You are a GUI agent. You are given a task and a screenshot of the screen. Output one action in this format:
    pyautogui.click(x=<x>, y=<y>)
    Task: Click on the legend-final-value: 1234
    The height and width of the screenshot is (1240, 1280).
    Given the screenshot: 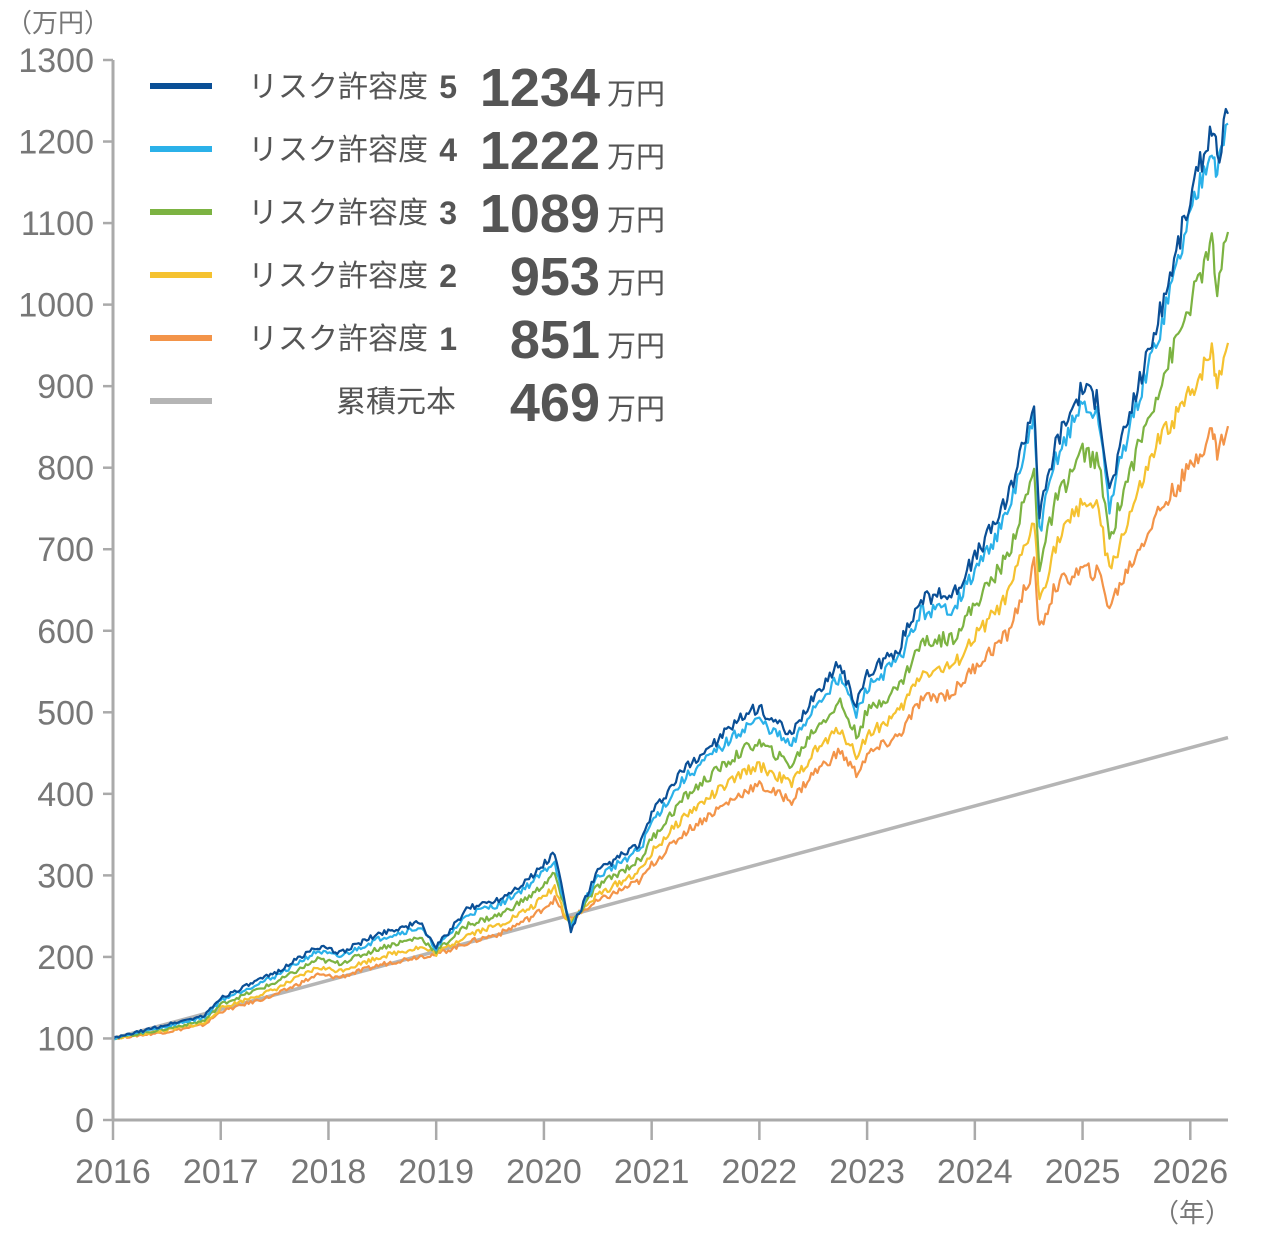 What is the action you would take?
    pyautogui.click(x=540, y=88)
    